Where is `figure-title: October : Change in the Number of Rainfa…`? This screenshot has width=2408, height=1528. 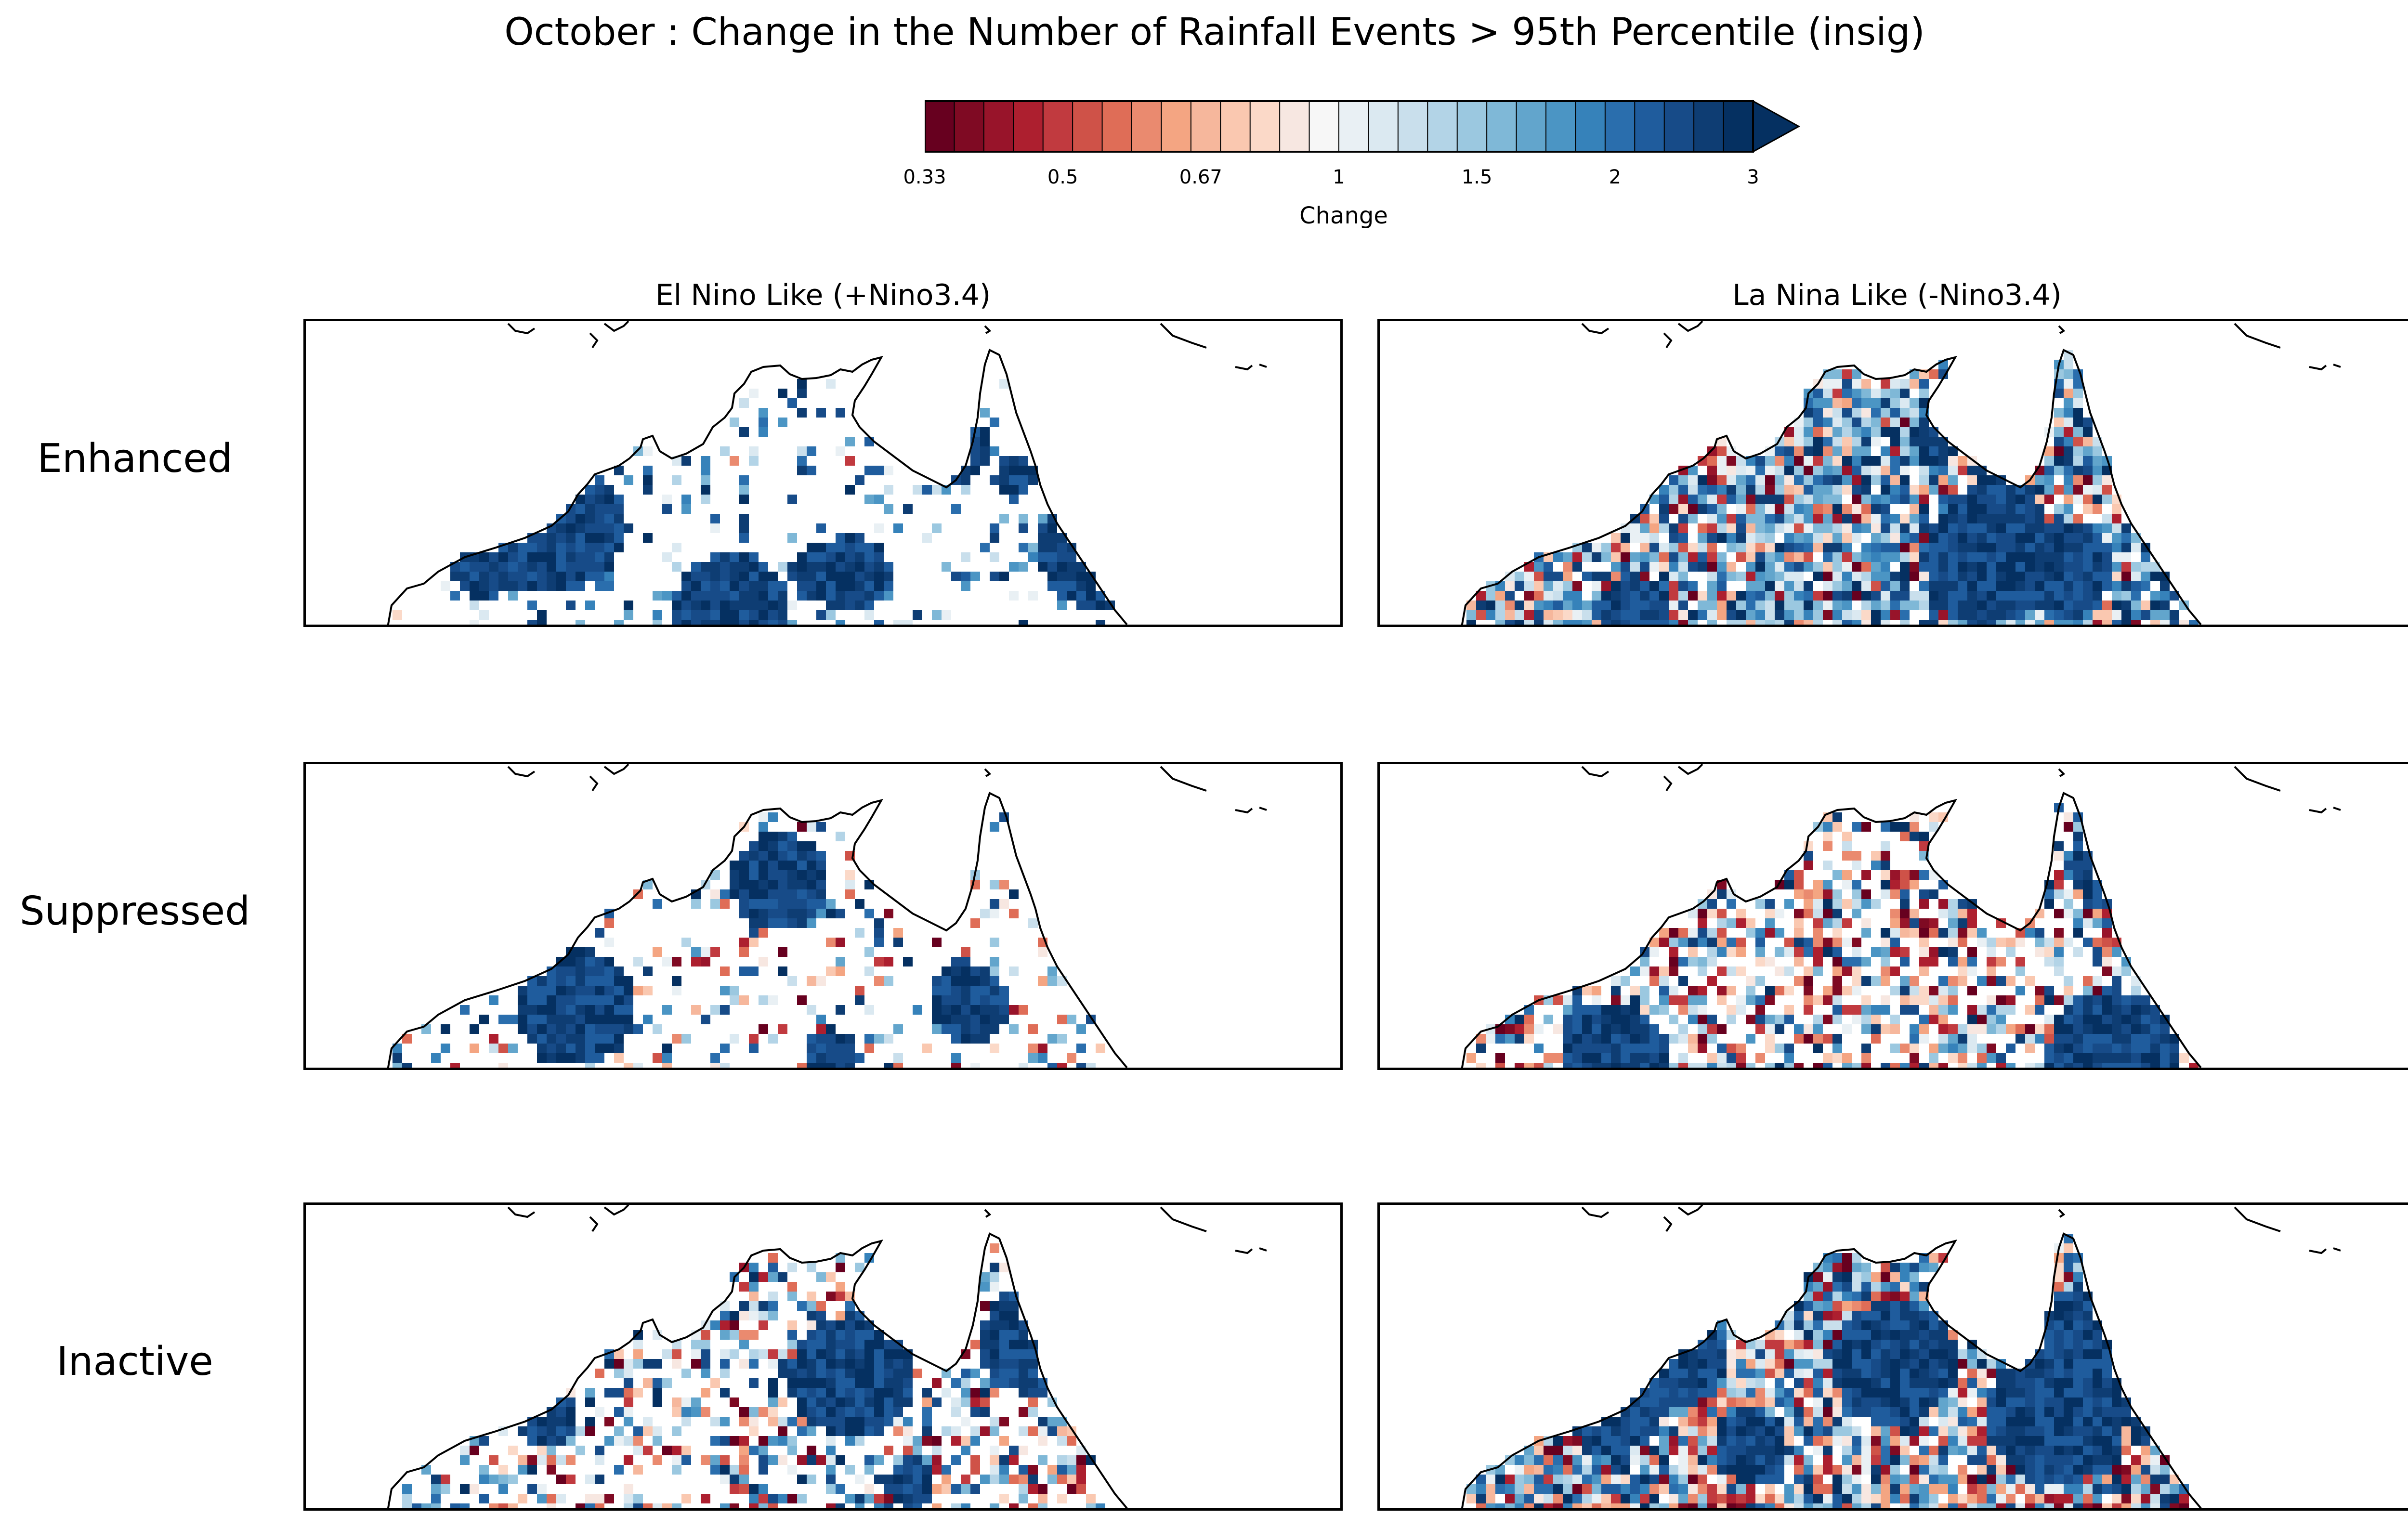
figure-title: October : Change in the Number of Rainfa… is located at coordinates (1214, 32).